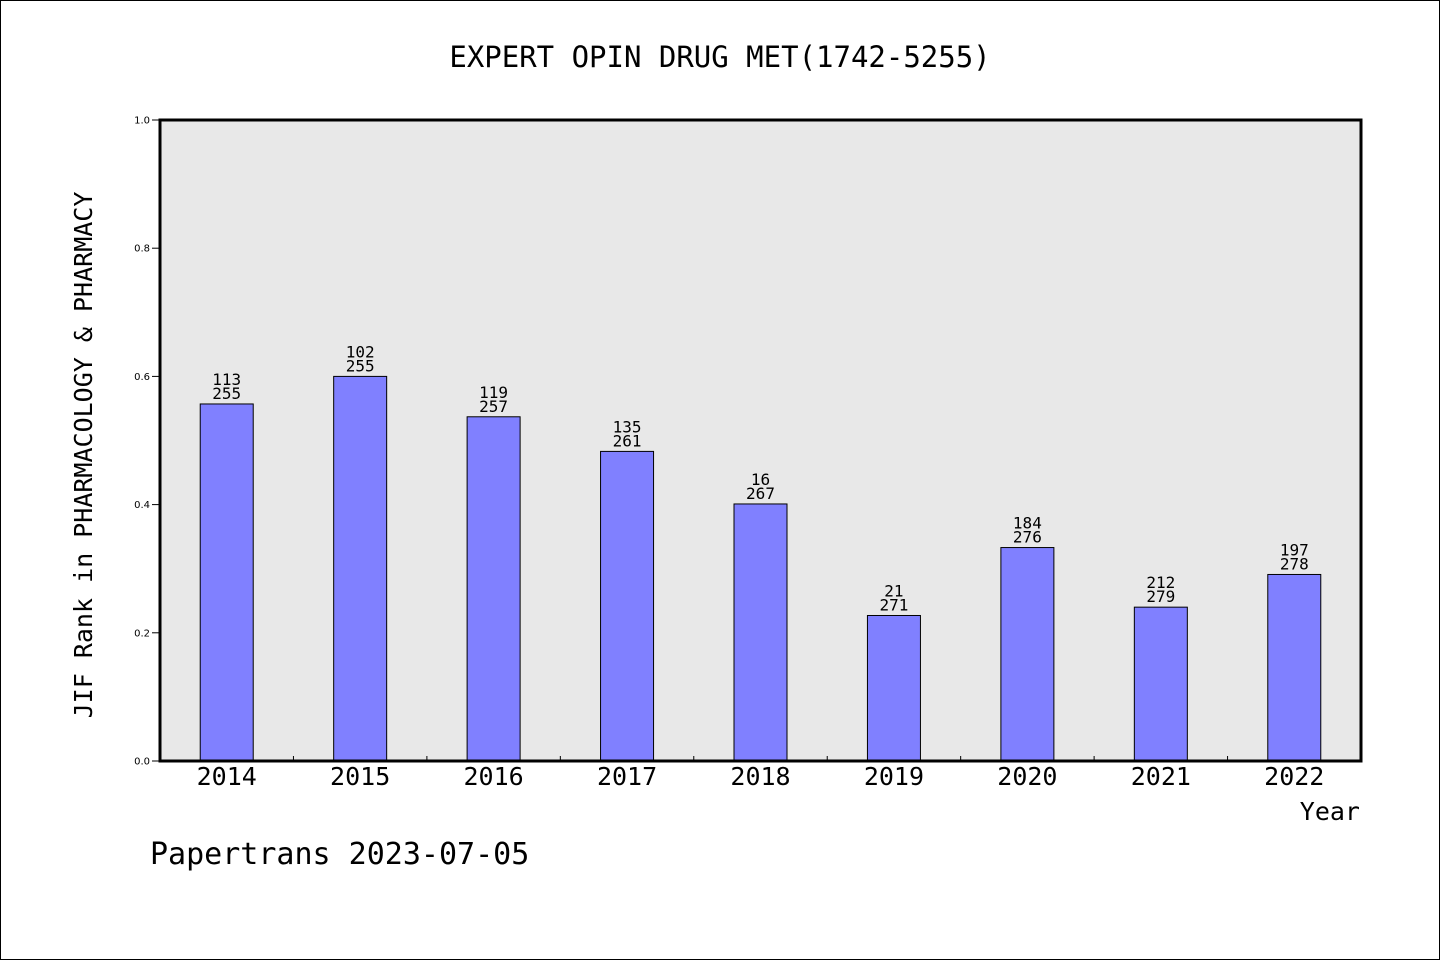  I want to click on bar-label-total: 267, so click(760, 493).